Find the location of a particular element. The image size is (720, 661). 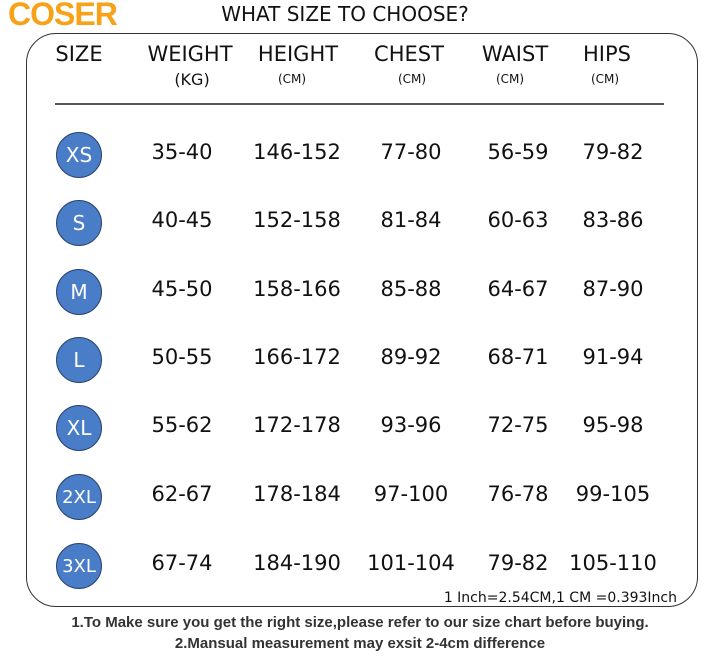

cell-chest: 81-84 is located at coordinates (411, 220).